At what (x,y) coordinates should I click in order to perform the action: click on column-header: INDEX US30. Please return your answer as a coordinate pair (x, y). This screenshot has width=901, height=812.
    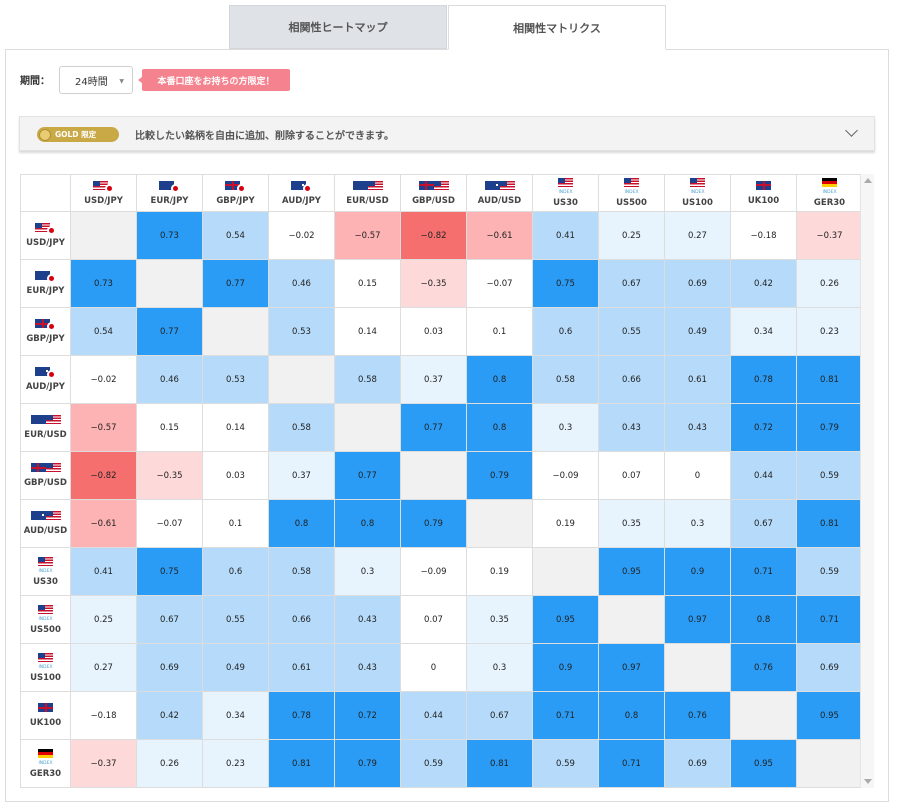
    Looking at the image, I should click on (565, 193).